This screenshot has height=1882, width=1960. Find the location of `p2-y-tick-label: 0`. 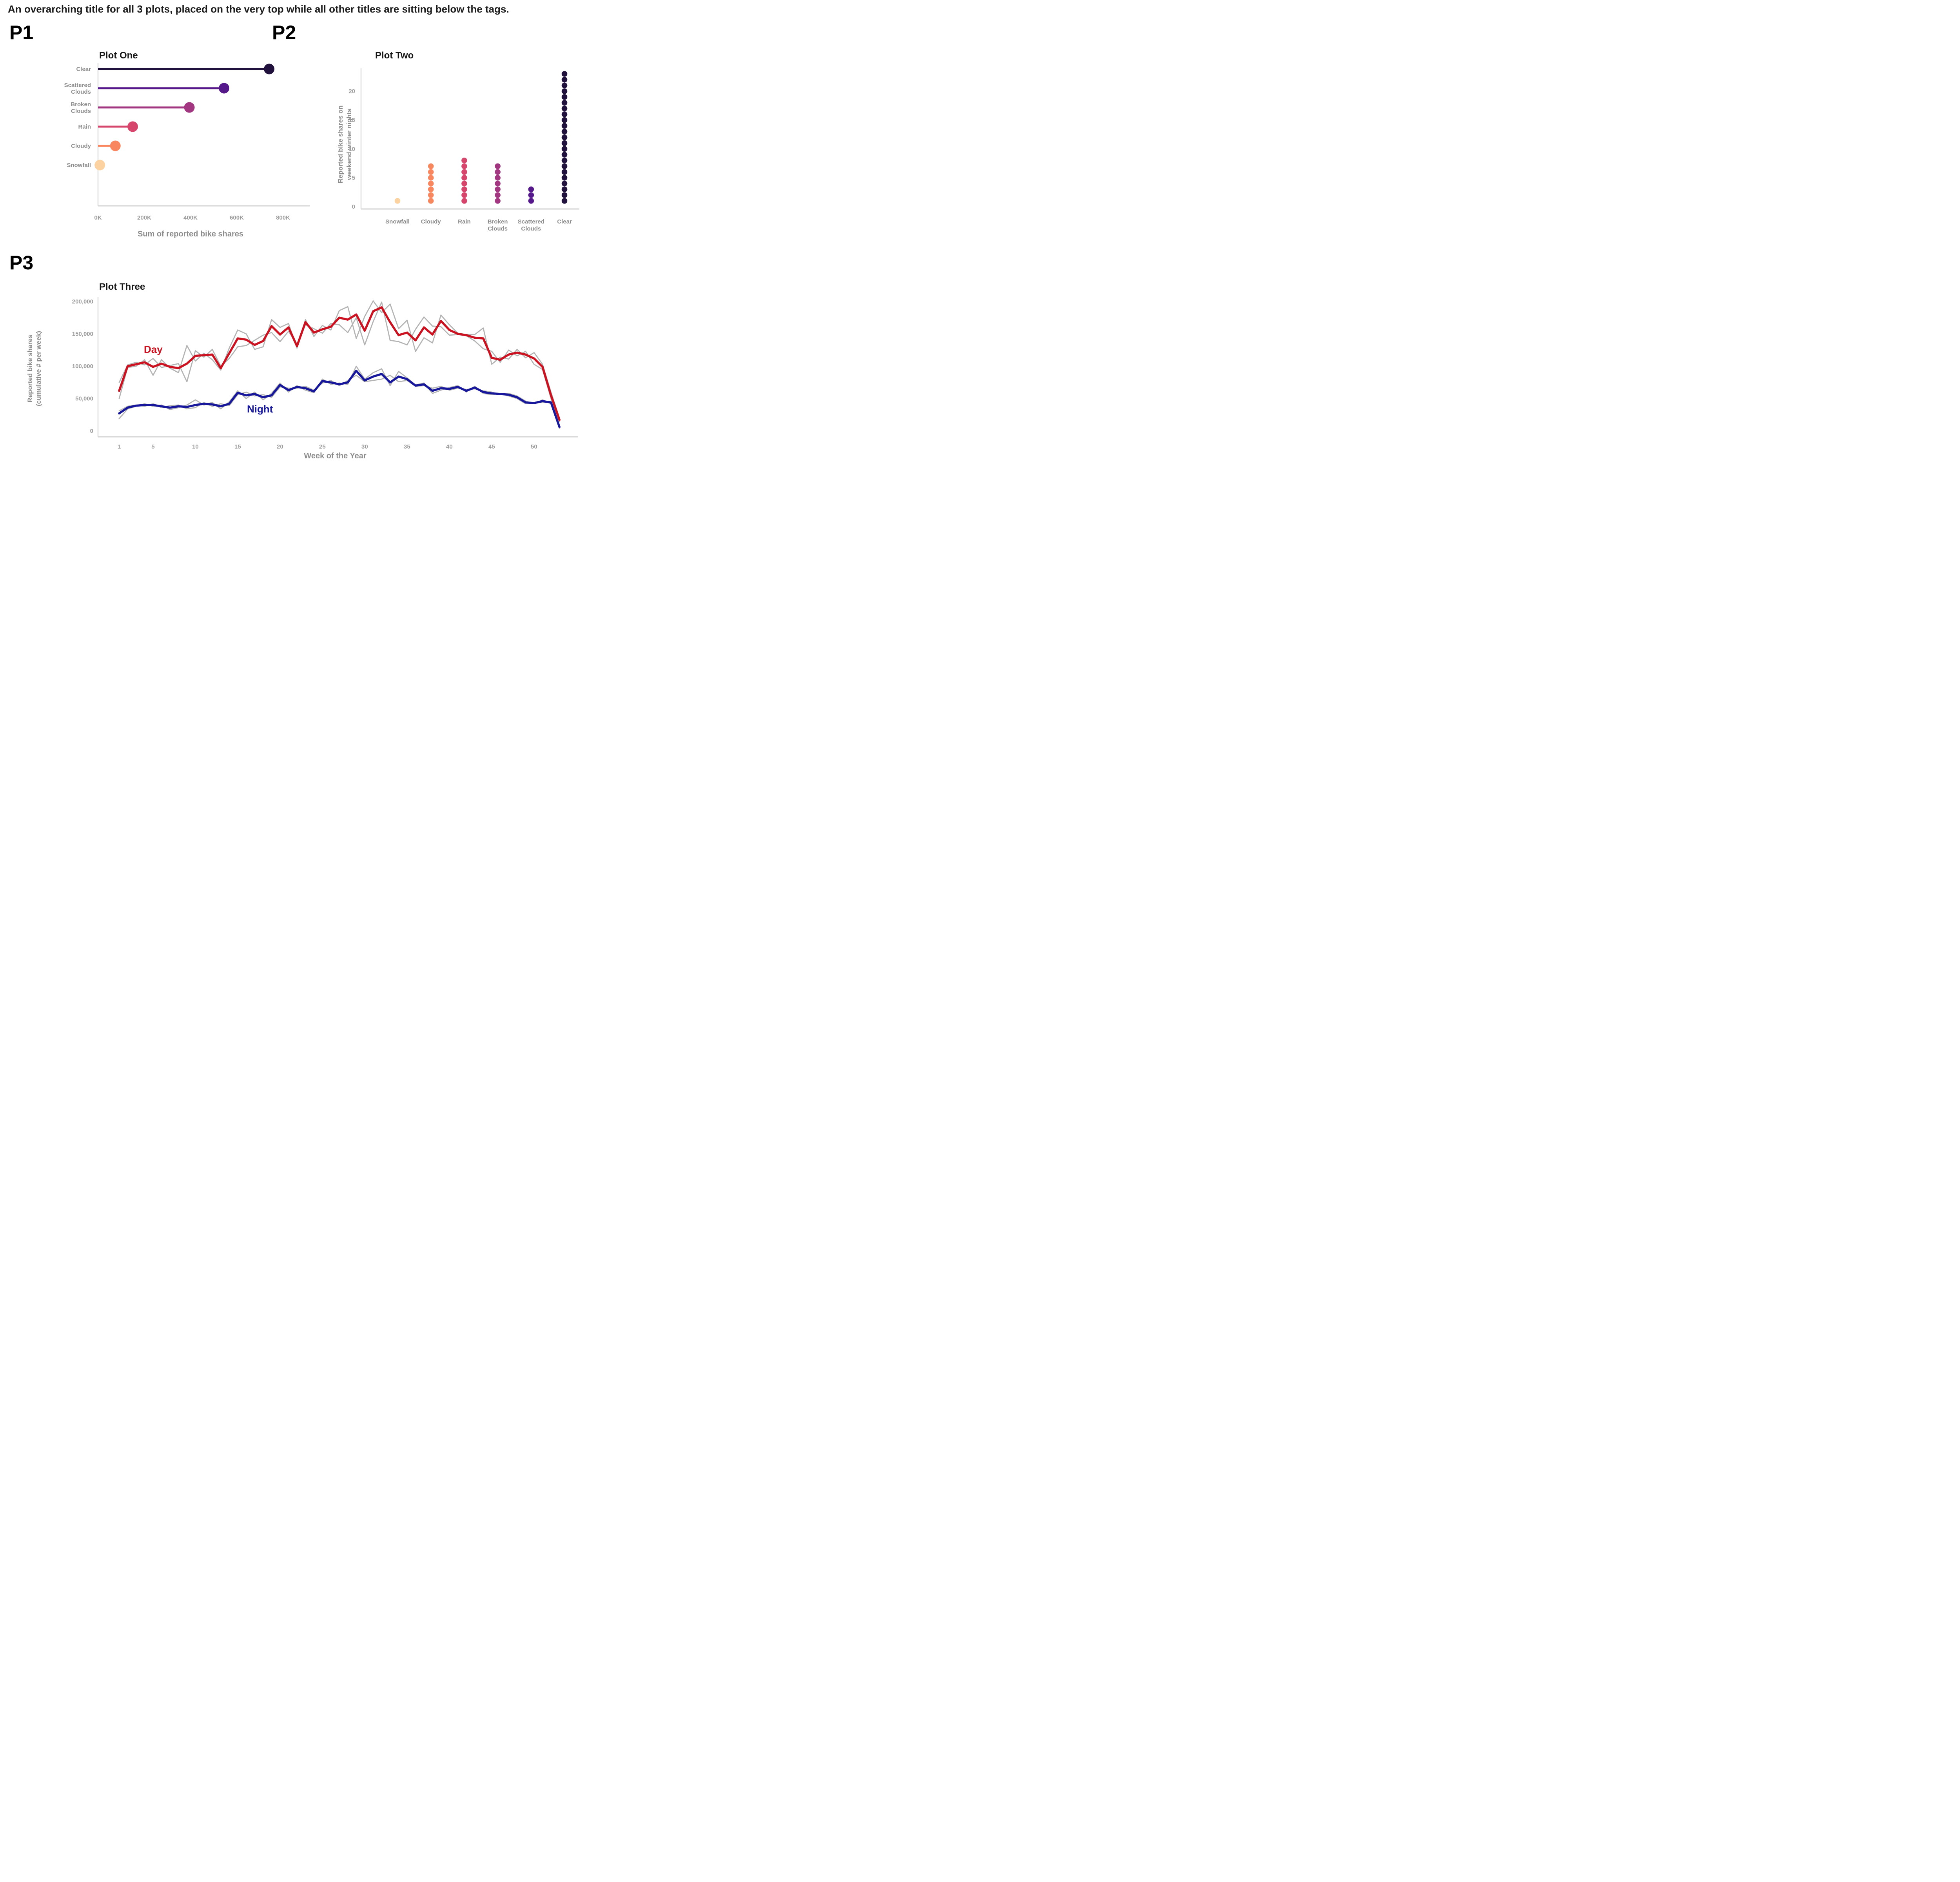

p2-y-tick-label: 0 is located at coordinates (353, 206).